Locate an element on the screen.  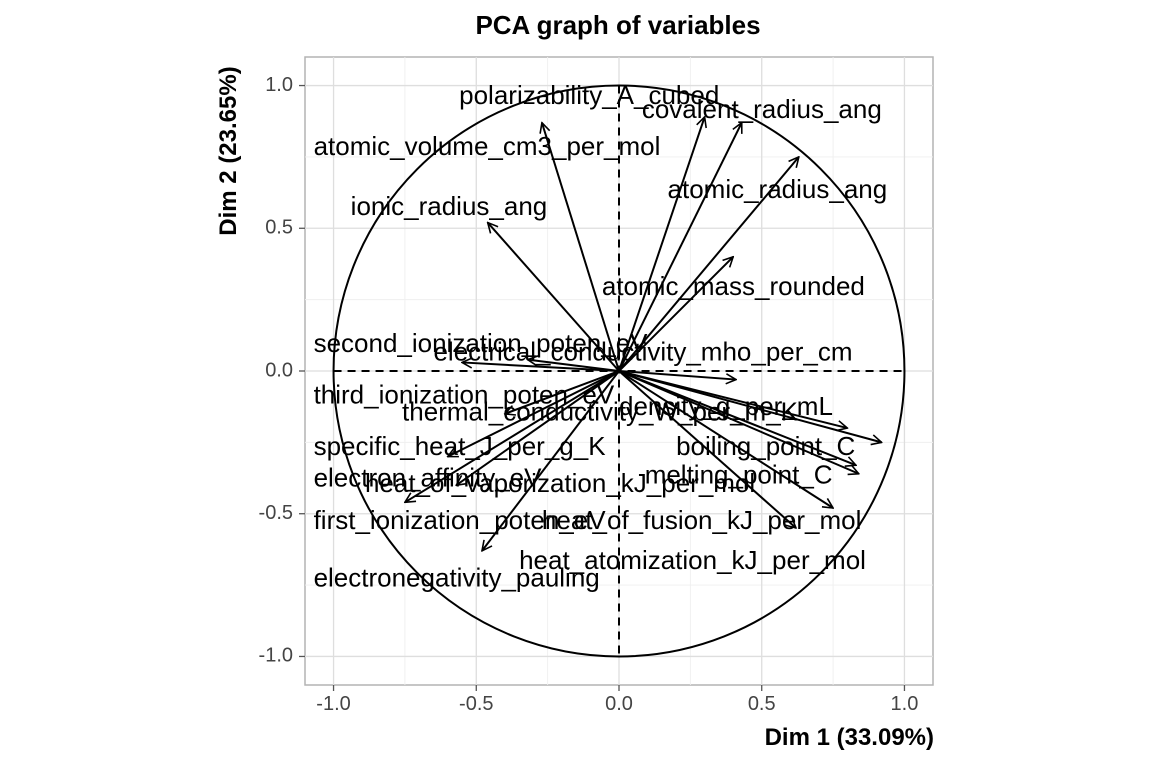
label-thermal_conductivity_W_per_m_K: thermal_conductivity_W_per_m_K is located at coordinates (600, 412).